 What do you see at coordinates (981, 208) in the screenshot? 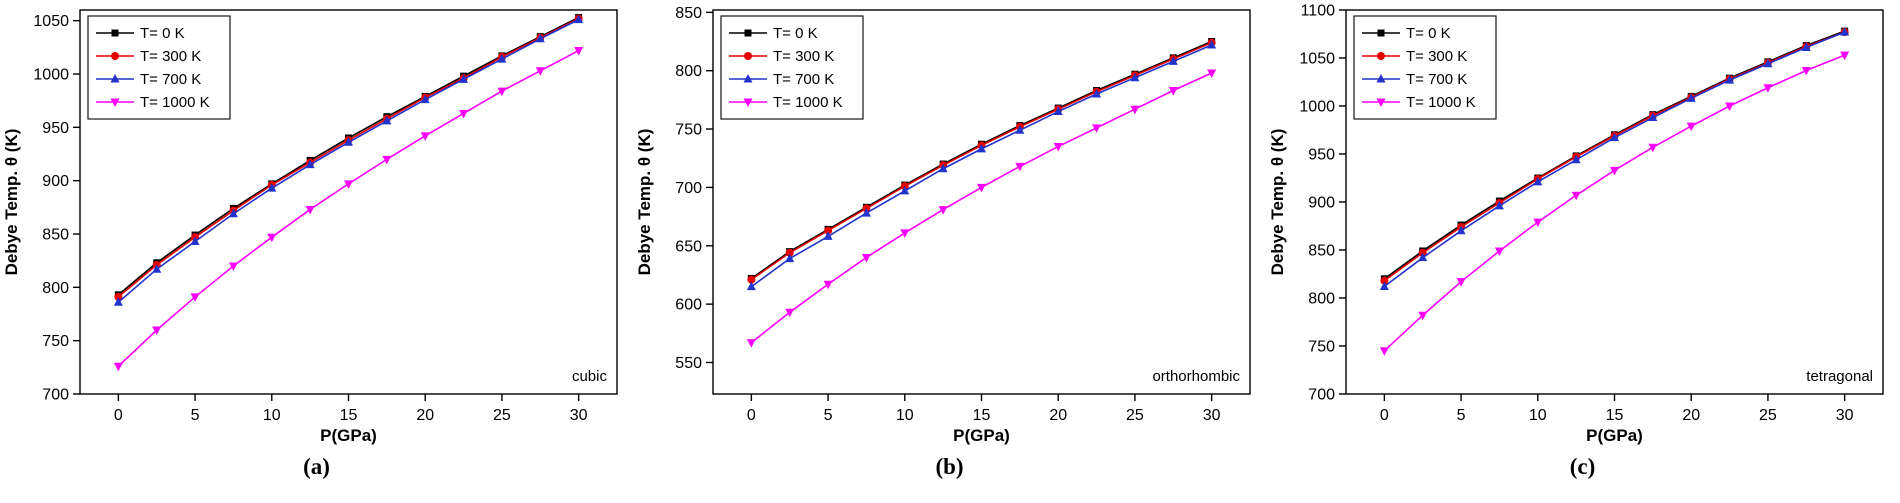
I see `series-triangle-down` at bounding box center [981, 208].